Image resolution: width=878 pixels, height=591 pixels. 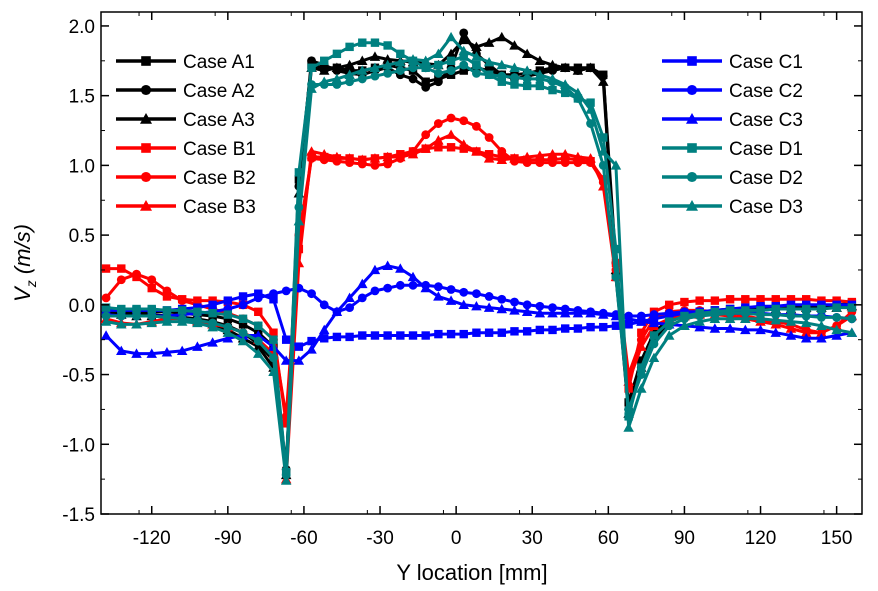 I want to click on y-axis-title-sub: z, so click(x=31, y=284).